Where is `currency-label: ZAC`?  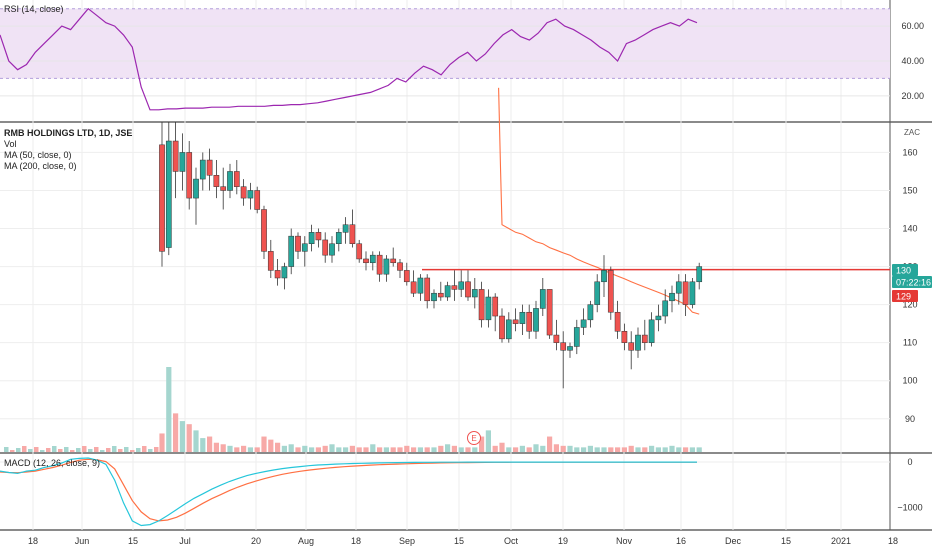
currency-label: ZAC is located at coordinates (912, 132).